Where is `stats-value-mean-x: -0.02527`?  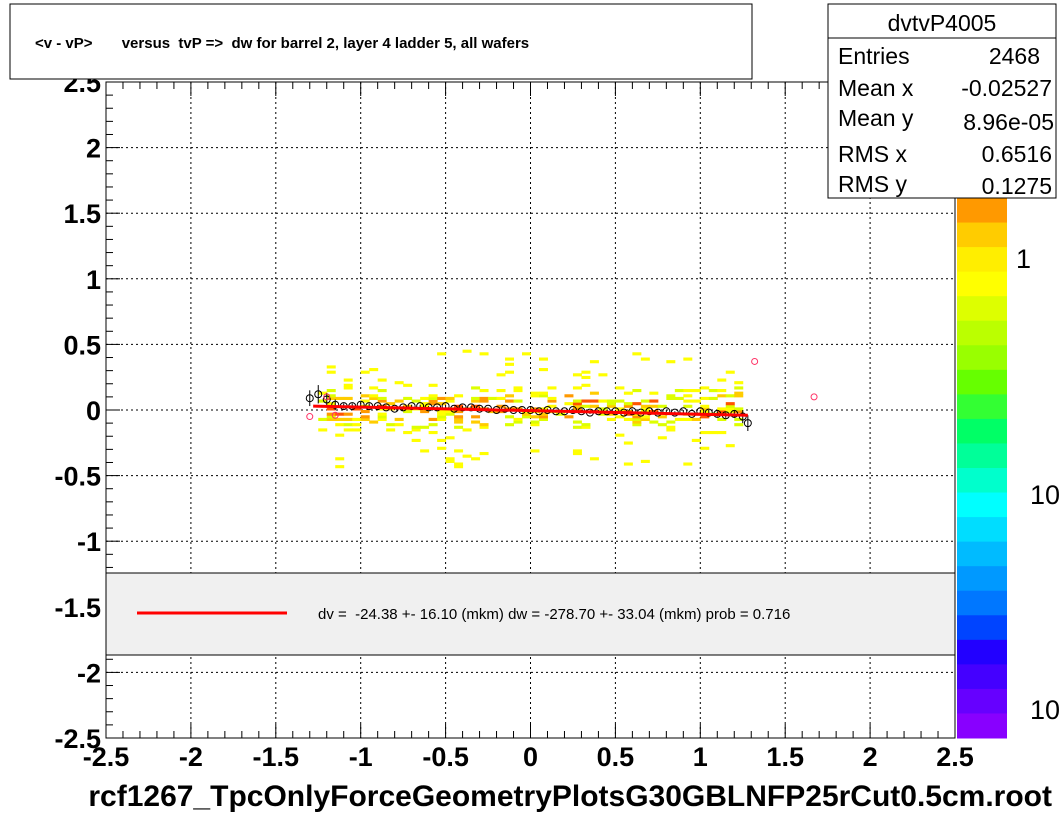 stats-value-mean-x: -0.02527 is located at coordinates (1006, 88).